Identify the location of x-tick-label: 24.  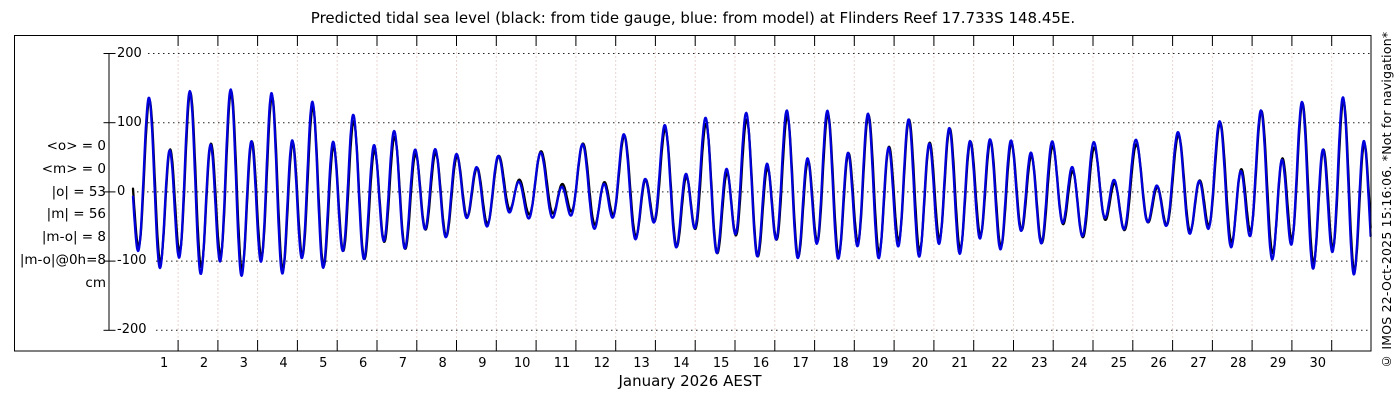
(1079, 363).